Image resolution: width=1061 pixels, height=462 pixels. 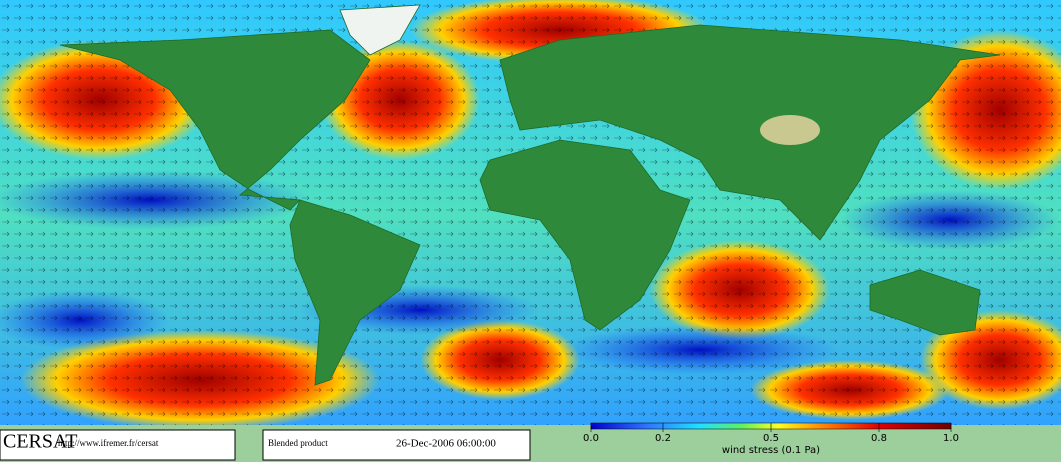 I want to click on url: http://www.ifremer.fr/cersat, so click(x=108, y=443).